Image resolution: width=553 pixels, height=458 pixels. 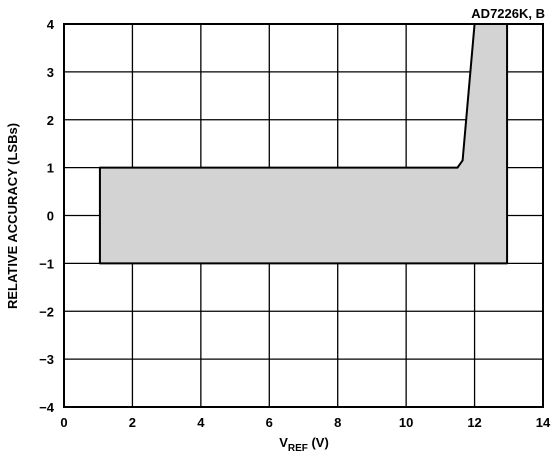 I want to click on y-tick-label: −4, so click(x=47, y=407).